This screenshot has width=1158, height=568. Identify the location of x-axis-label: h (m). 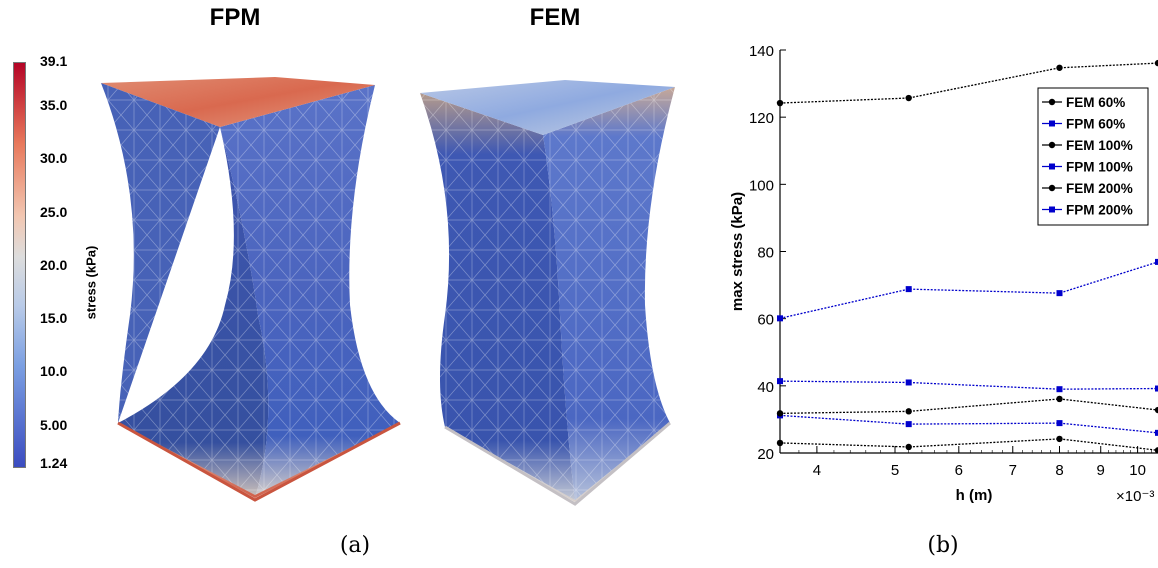
(974, 495).